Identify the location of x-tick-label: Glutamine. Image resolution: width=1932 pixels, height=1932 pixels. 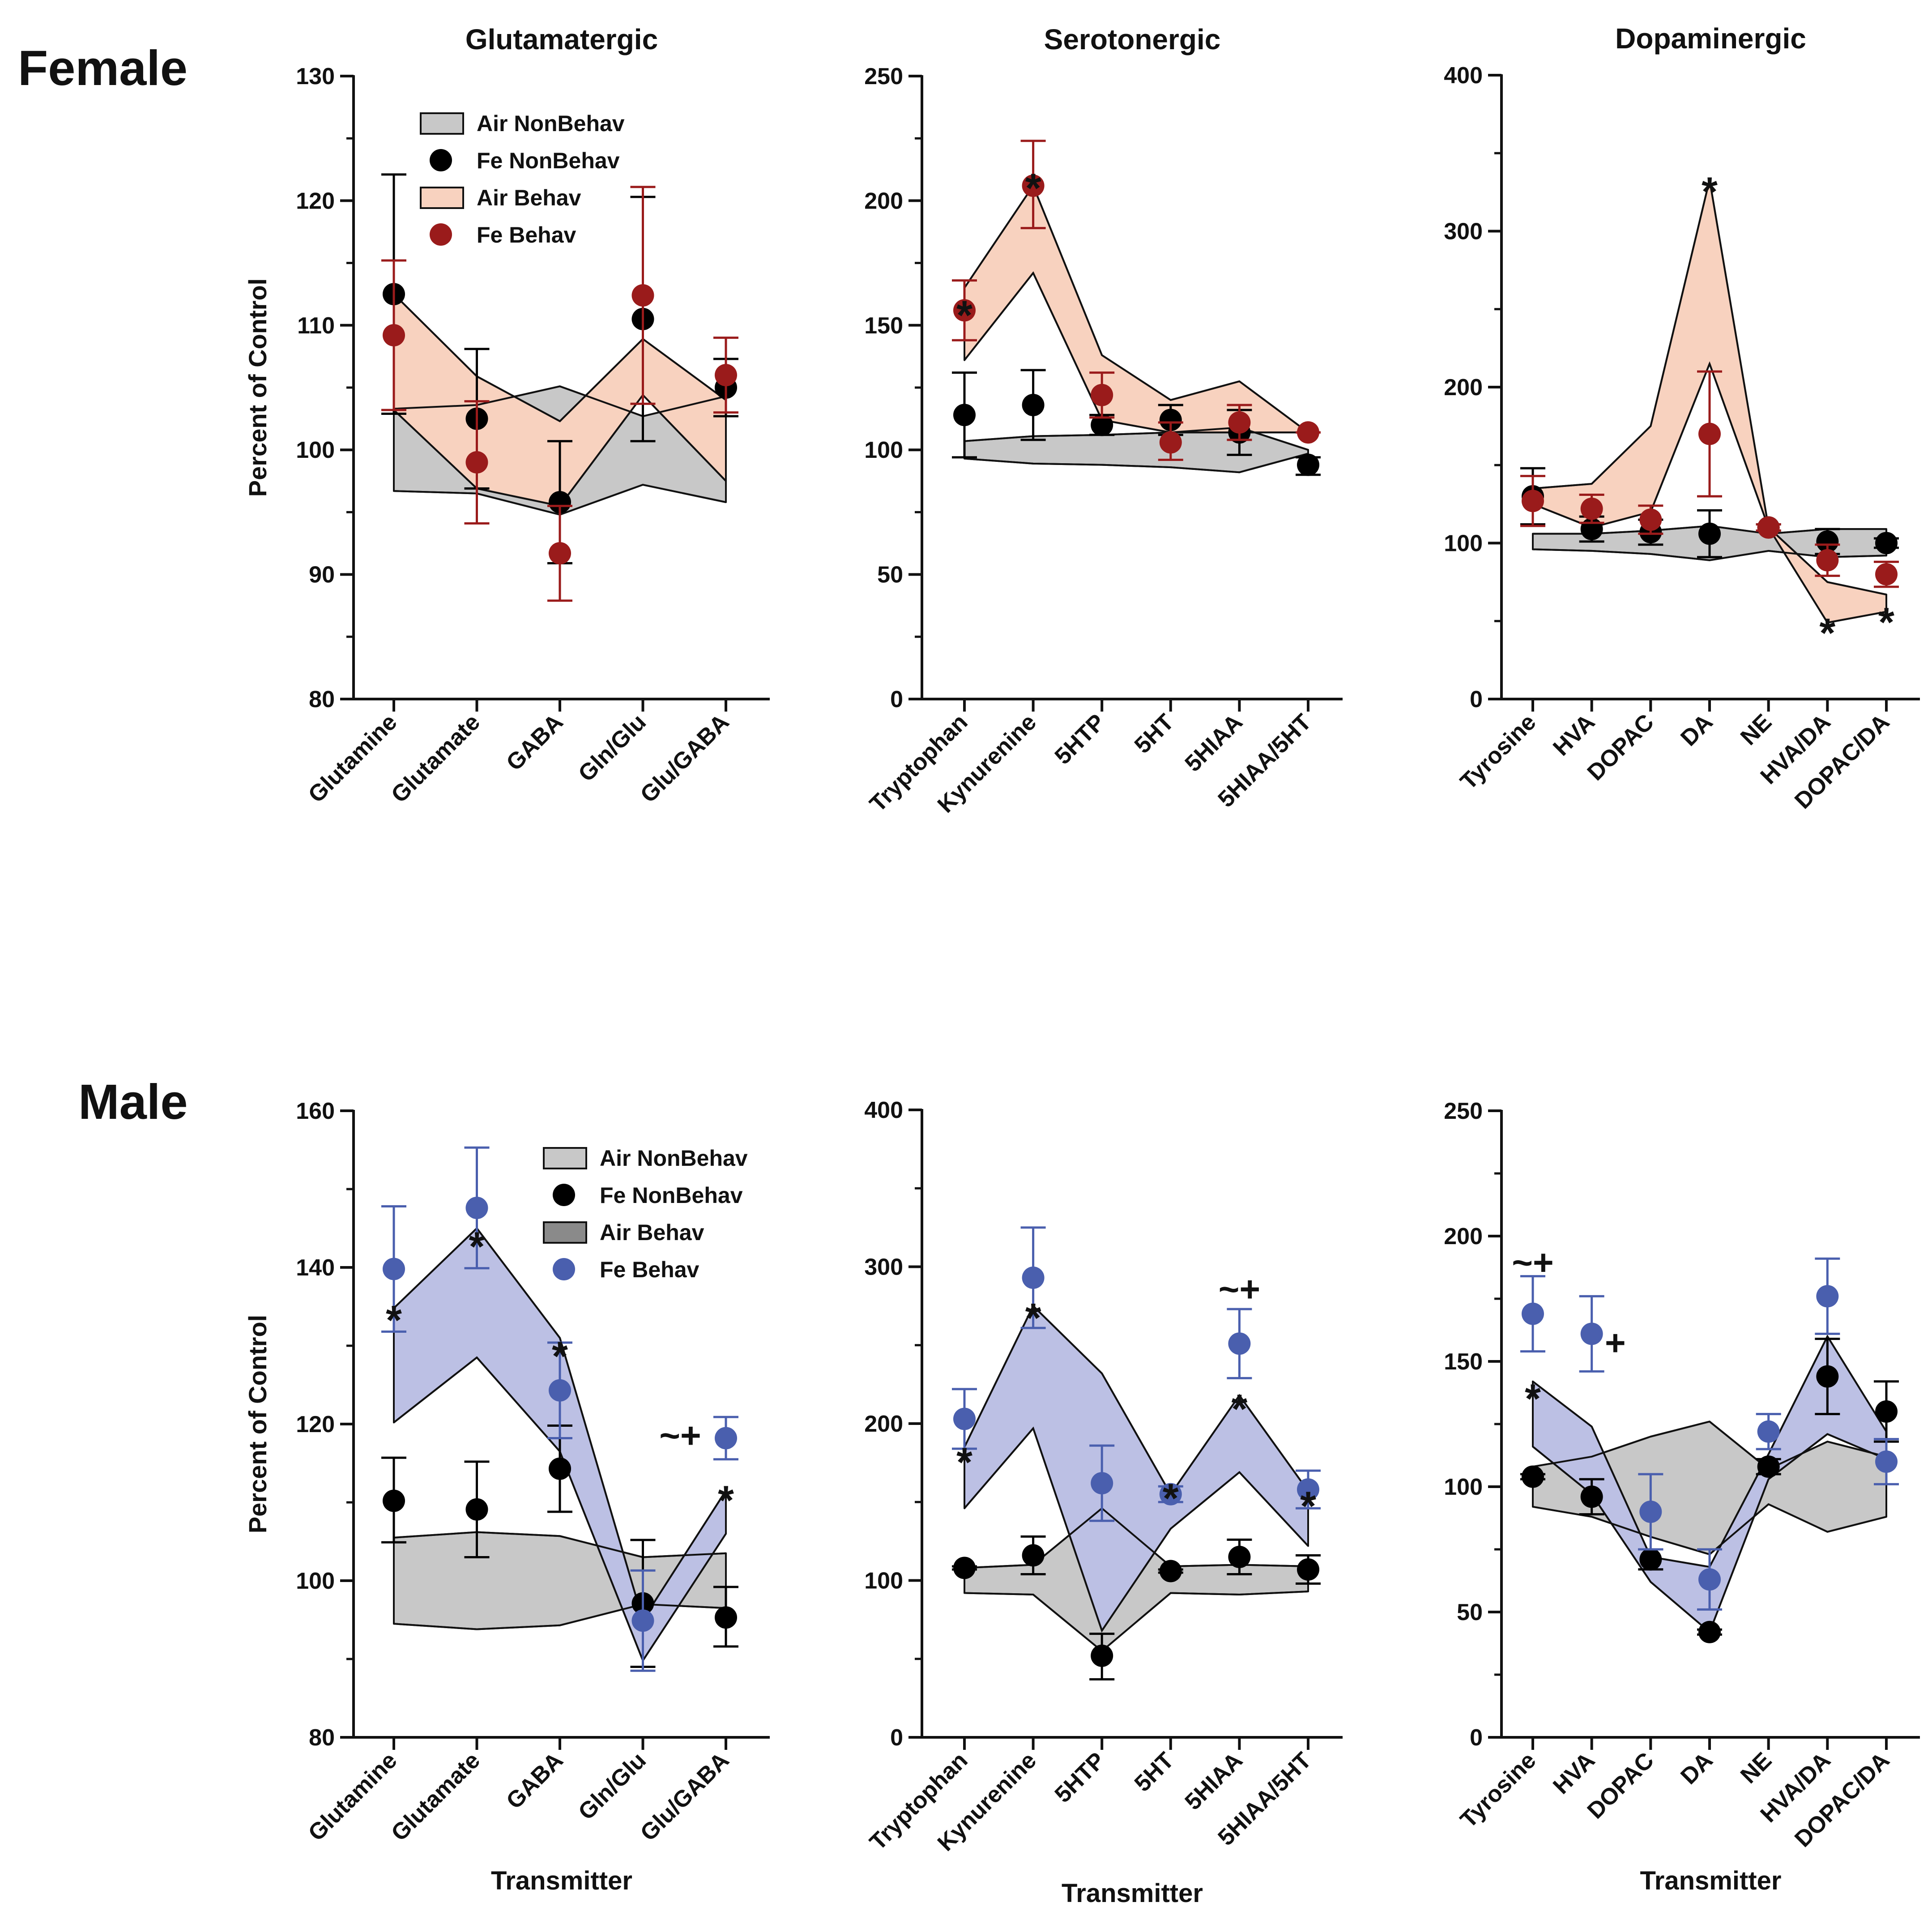
(352, 758).